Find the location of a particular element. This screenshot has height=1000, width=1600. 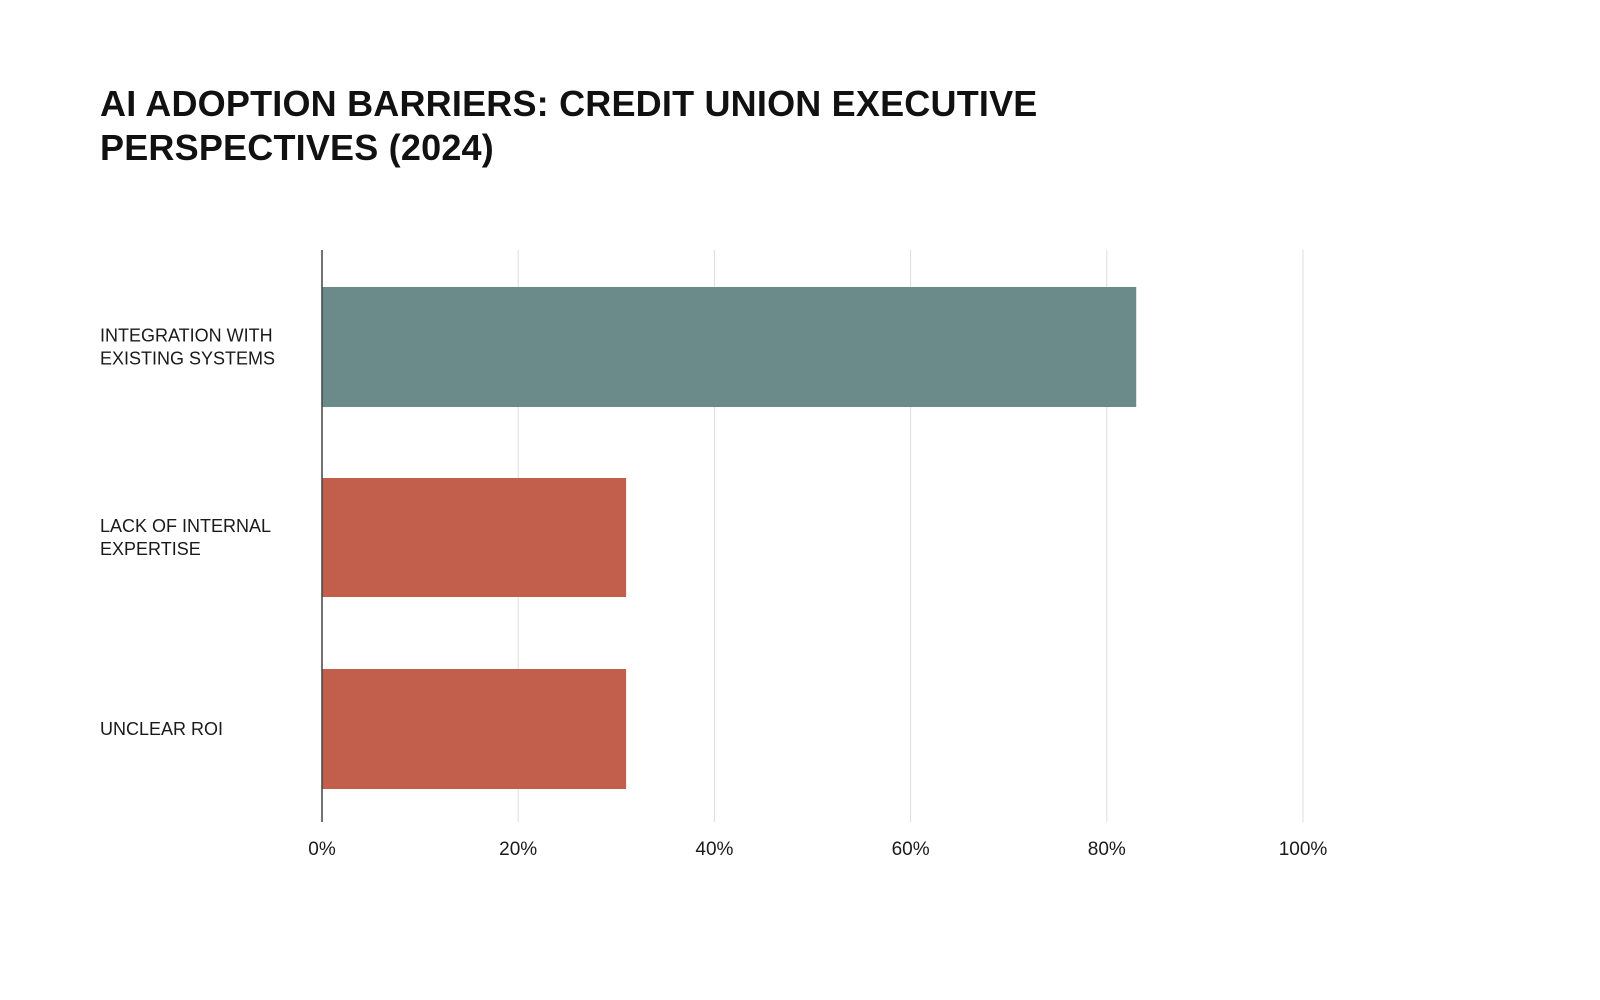

category-label-0-1: EXISTING SYSTEMS is located at coordinates (187, 359).